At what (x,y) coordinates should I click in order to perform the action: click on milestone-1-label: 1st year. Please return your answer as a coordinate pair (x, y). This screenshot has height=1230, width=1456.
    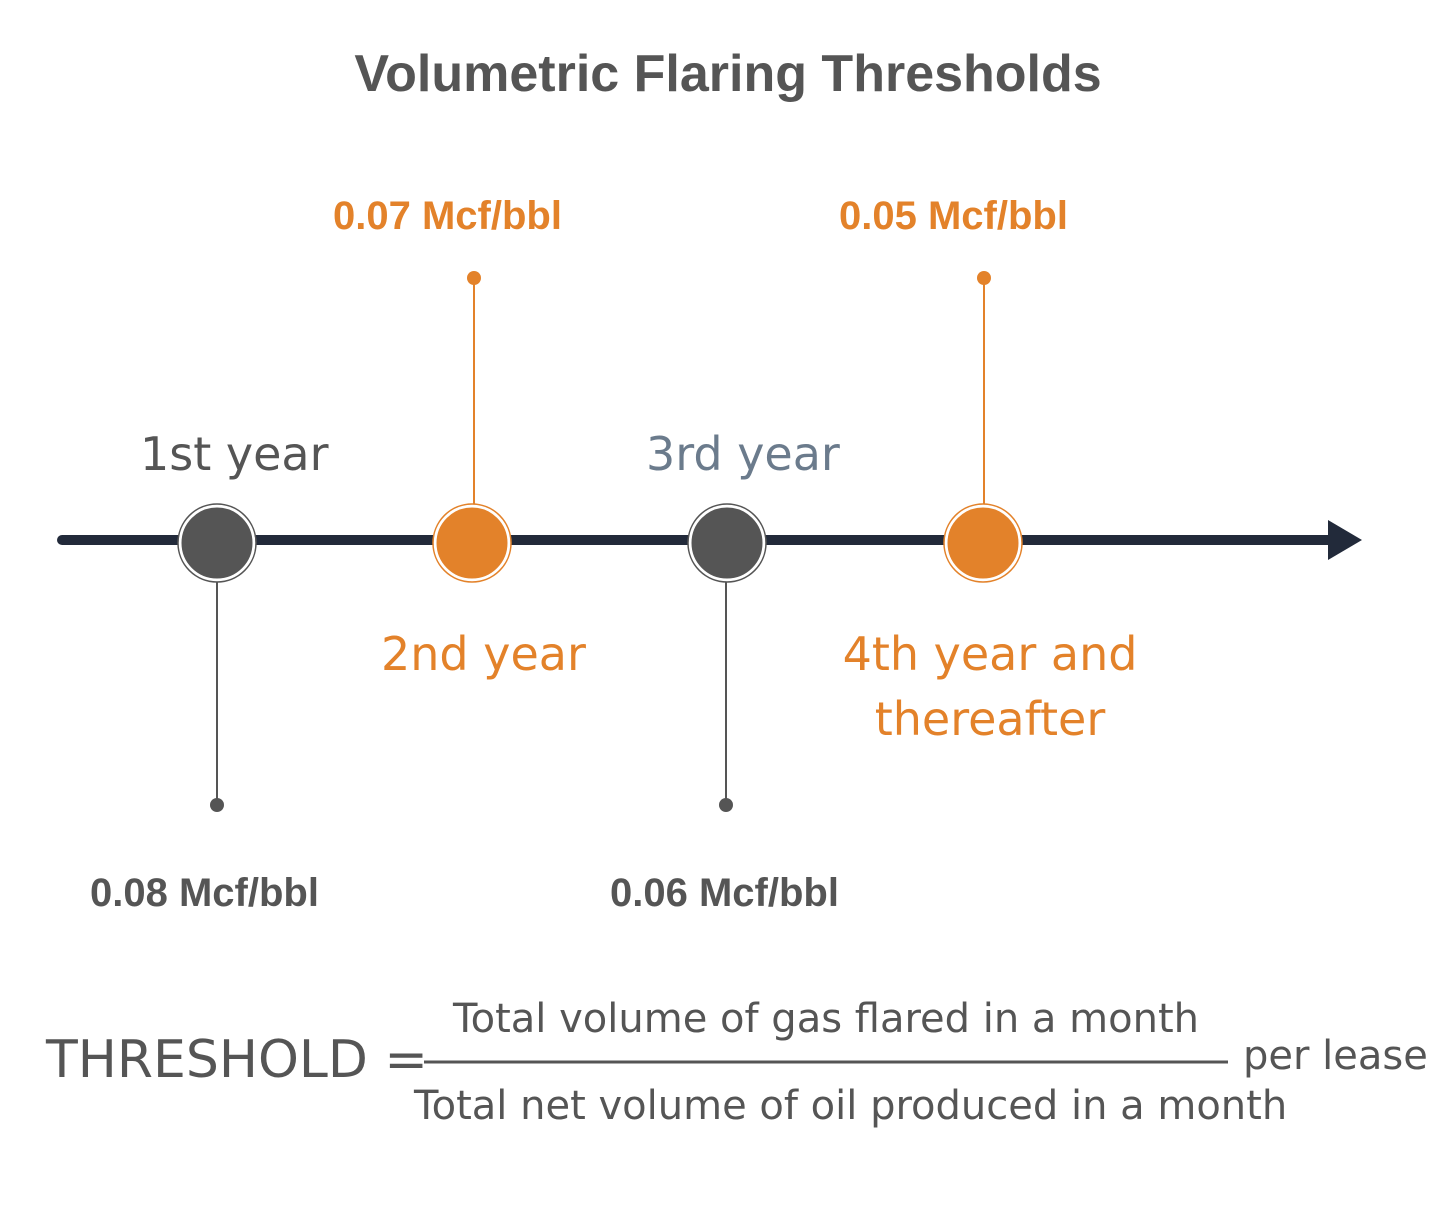
    Looking at the image, I should click on (234, 454).